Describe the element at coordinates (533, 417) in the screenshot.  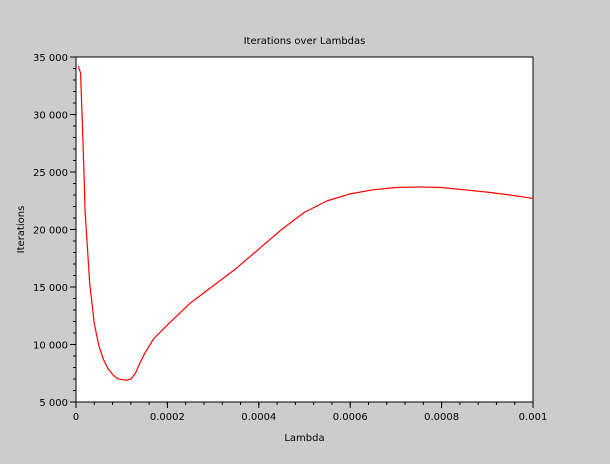
I see `x-tick-label: 0.001` at that location.